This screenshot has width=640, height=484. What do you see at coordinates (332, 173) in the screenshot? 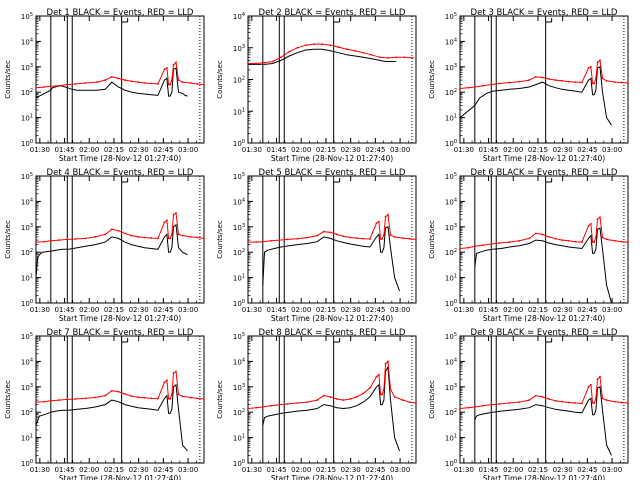
I see `chart-title: Det 5 BLACK = Events, RED = LLD` at bounding box center [332, 173].